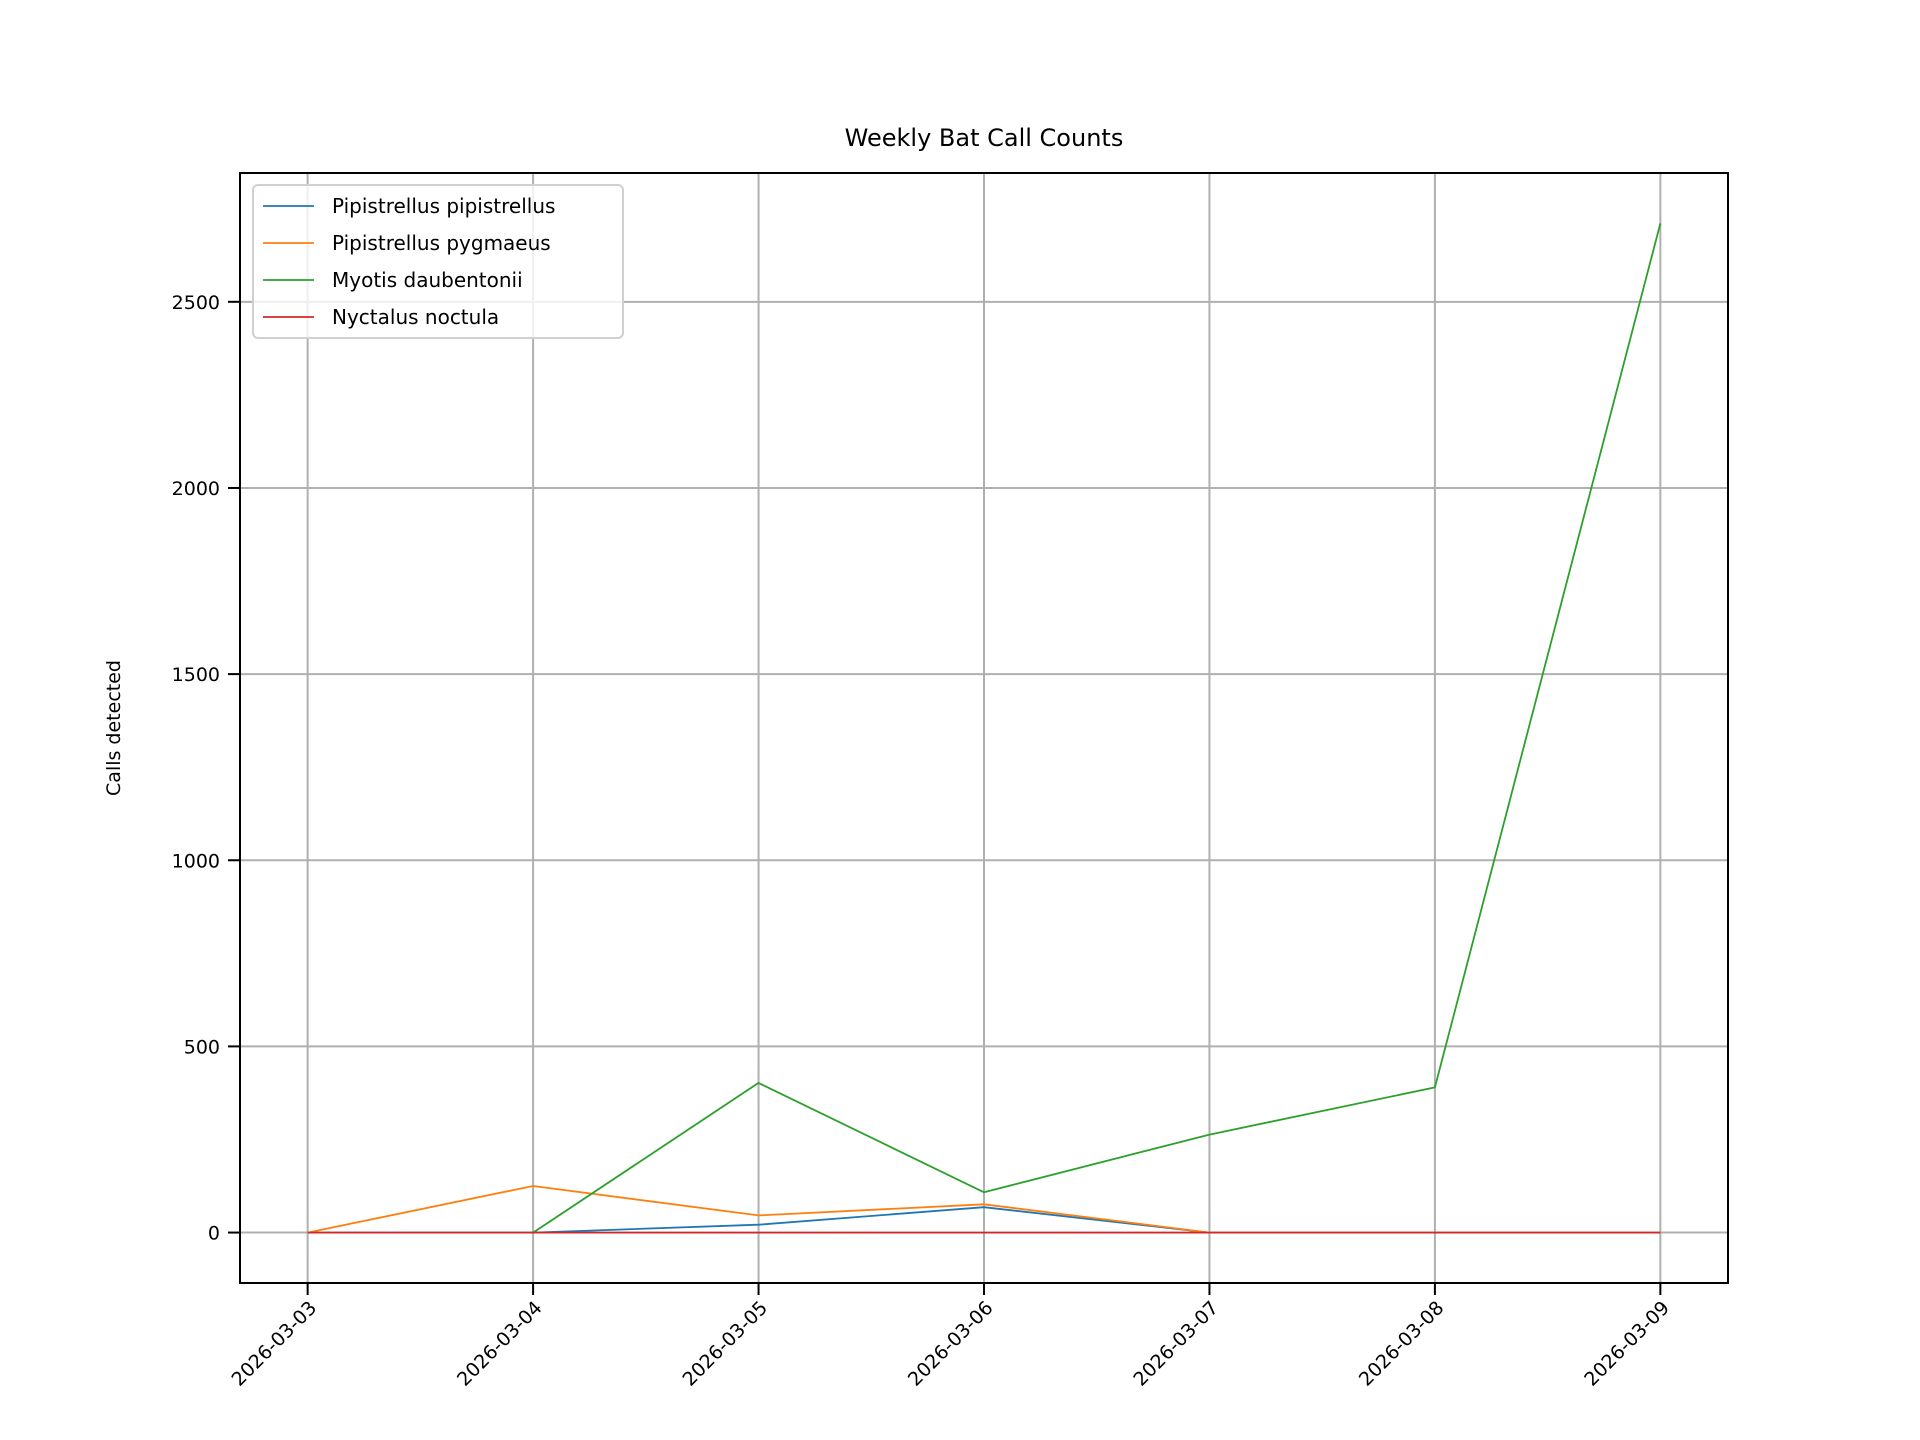 The height and width of the screenshot is (1440, 1920). What do you see at coordinates (951, 1344) in the screenshot?
I see `x-tick-label: 2026-03-06` at bounding box center [951, 1344].